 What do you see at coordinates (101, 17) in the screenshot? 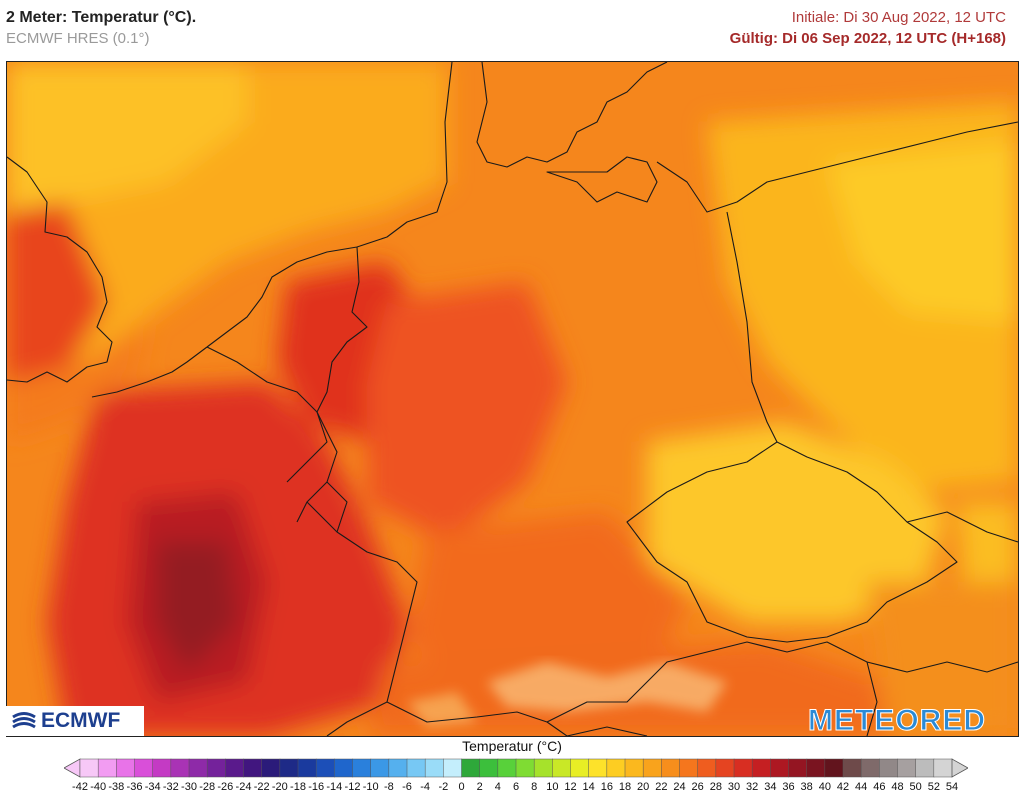
I see `map-title: 2 Meter: Temperatur (°C).` at bounding box center [101, 17].